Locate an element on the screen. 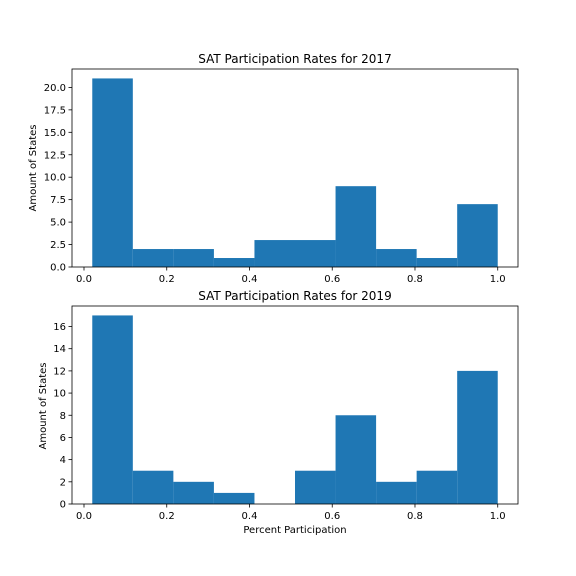  y-tick-label: 10.0 is located at coordinates (55, 178).